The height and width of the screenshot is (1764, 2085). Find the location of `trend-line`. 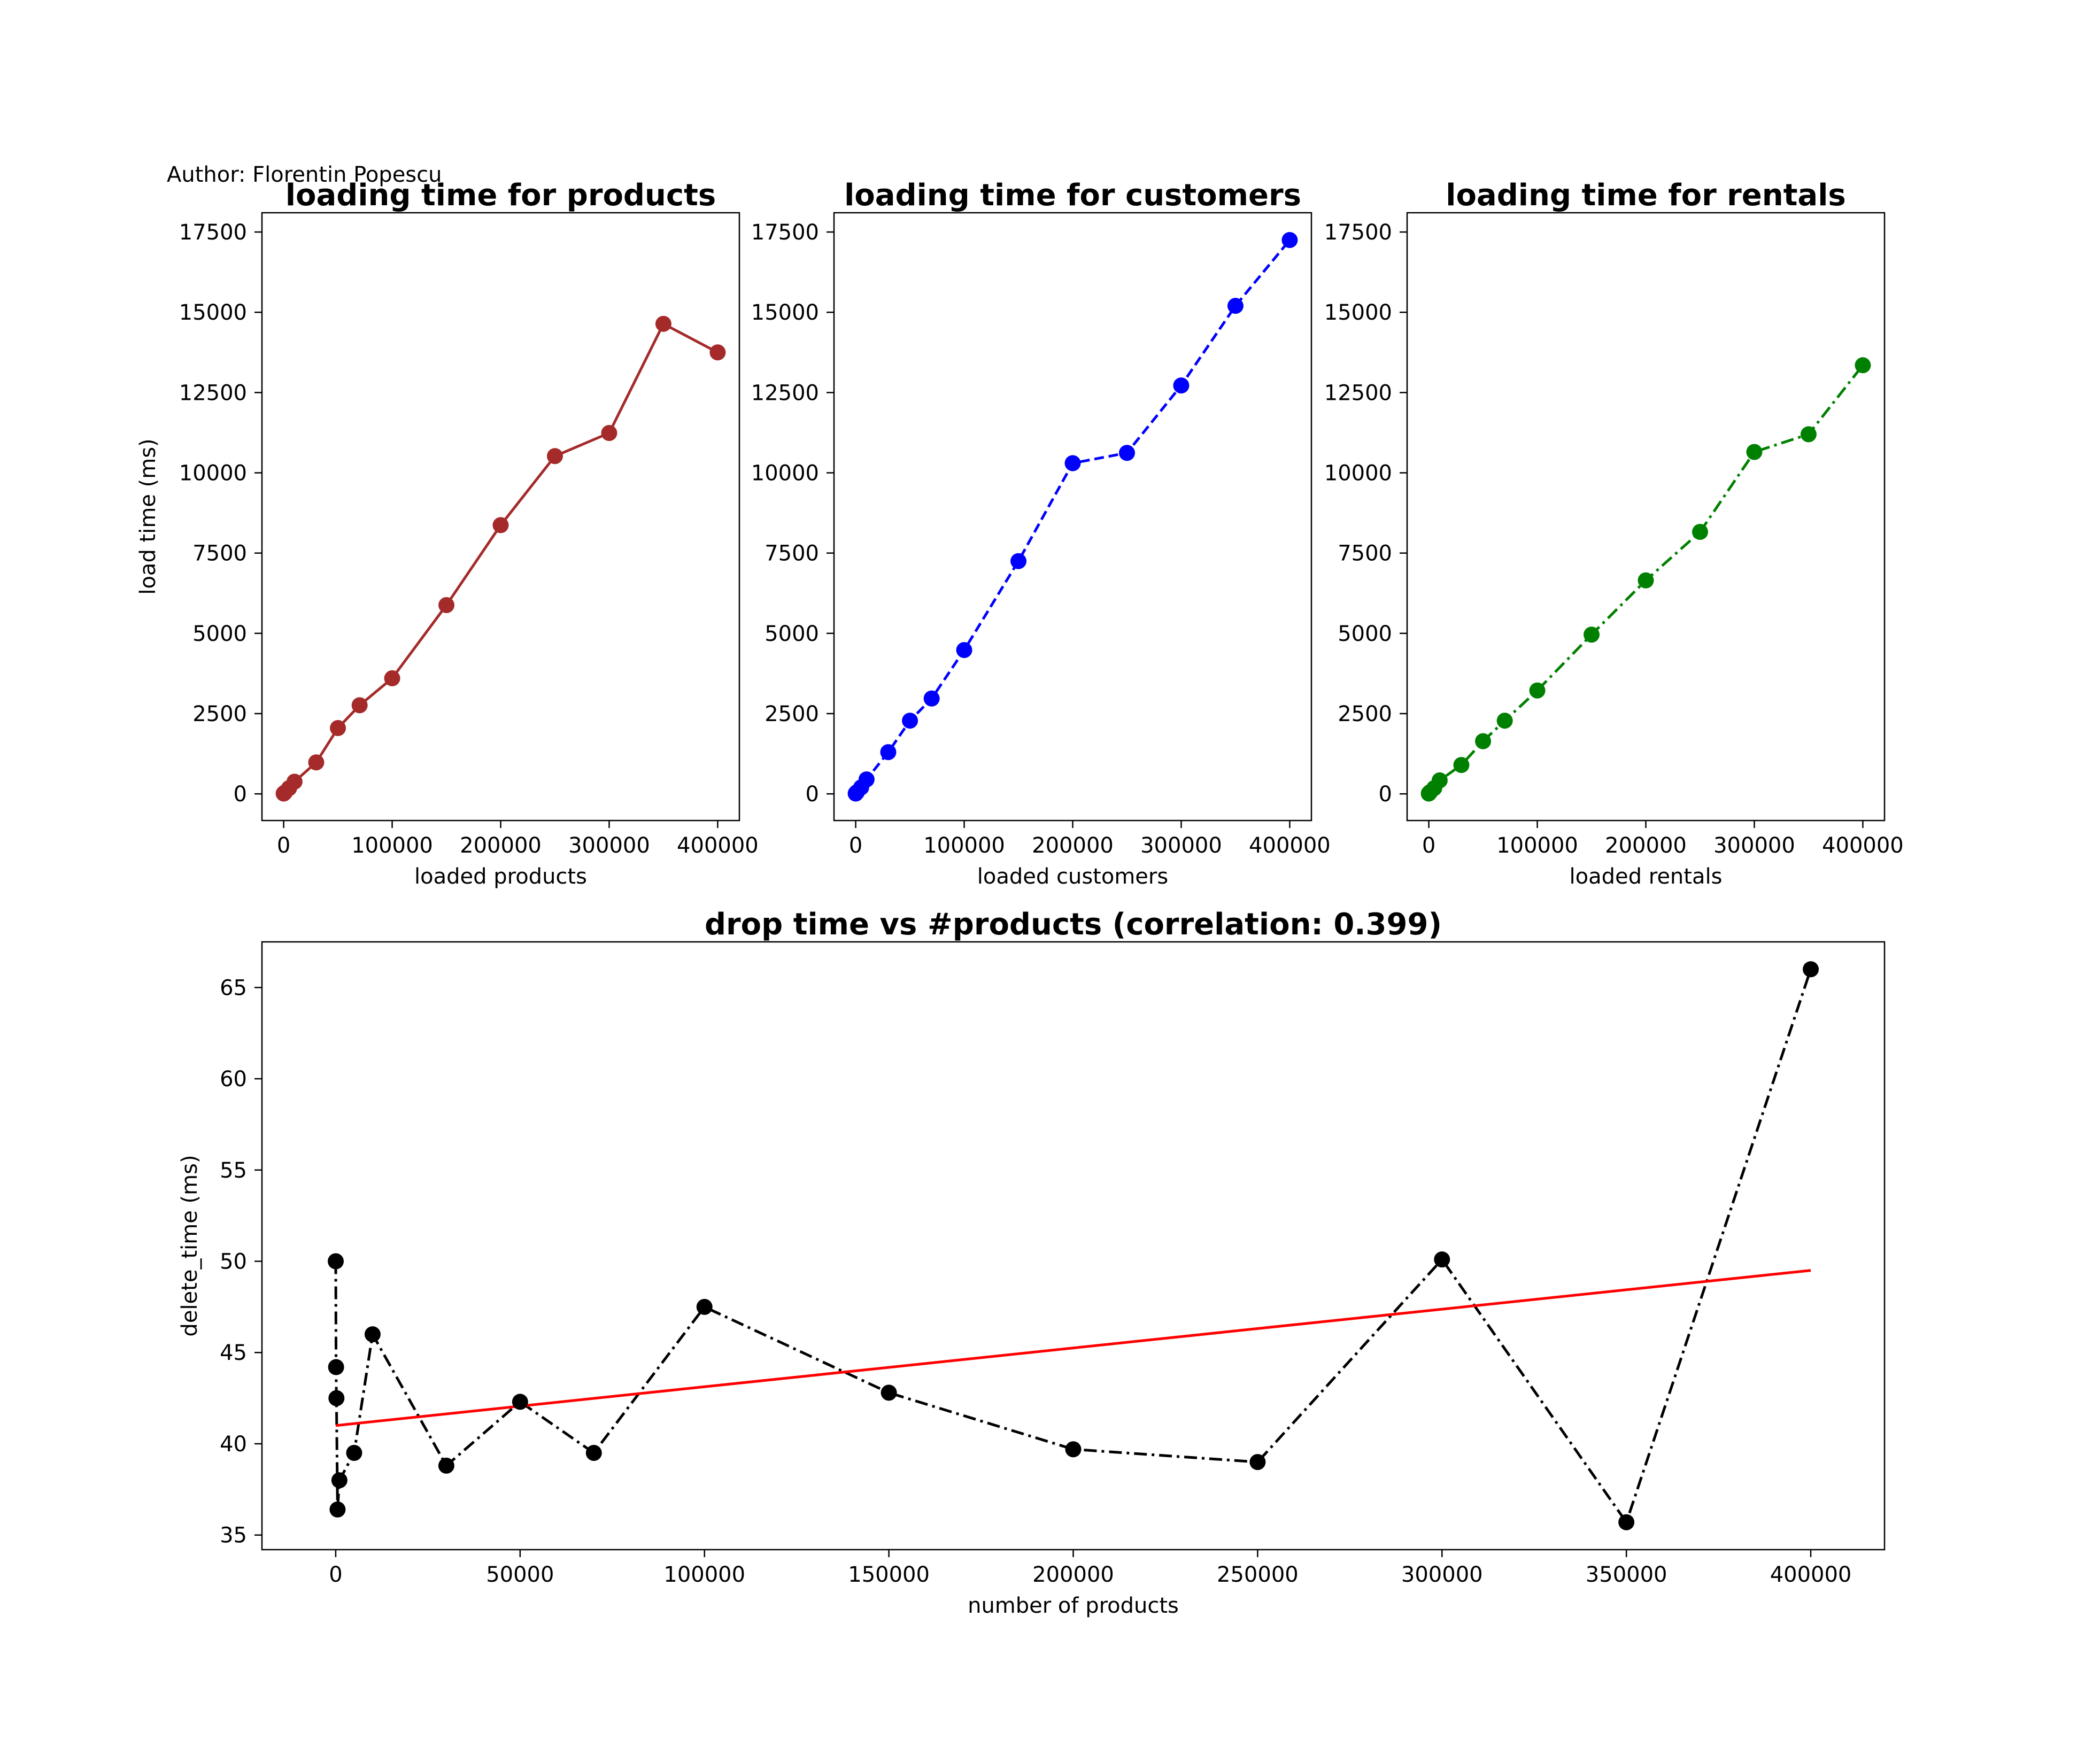

trend-line is located at coordinates (1073, 1348).